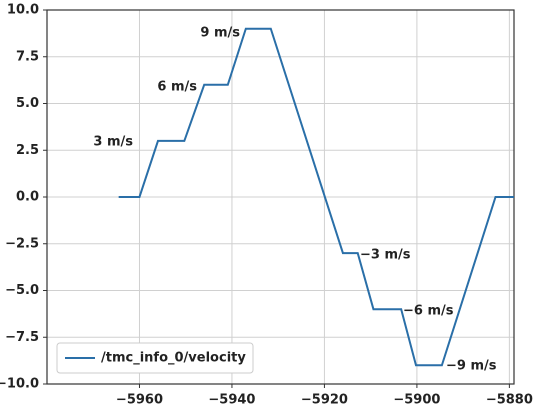 The width and height of the screenshot is (537, 411). What do you see at coordinates (416, 400) in the screenshot?
I see `x-tick-label: −5900` at bounding box center [416, 400].